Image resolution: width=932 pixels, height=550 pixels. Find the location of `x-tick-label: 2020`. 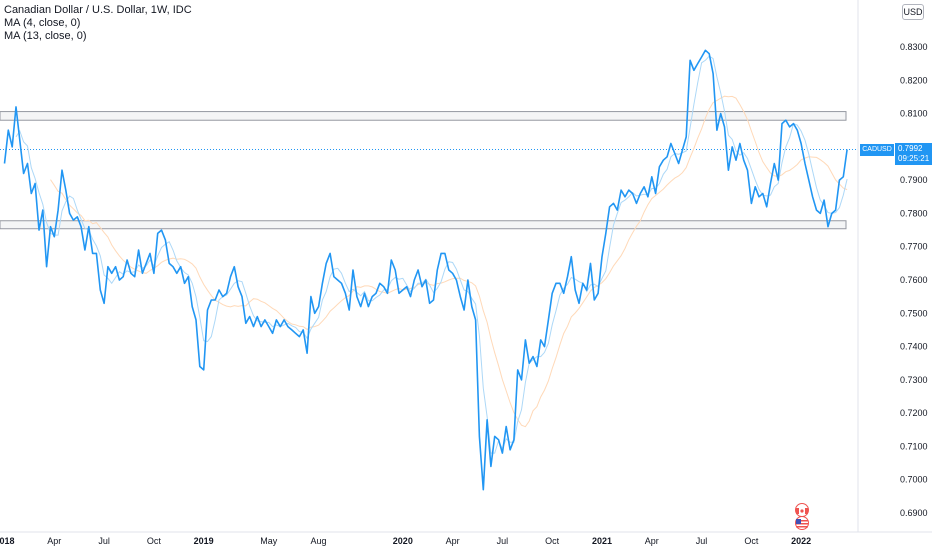

x-tick-label: 2020 is located at coordinates (403, 541).